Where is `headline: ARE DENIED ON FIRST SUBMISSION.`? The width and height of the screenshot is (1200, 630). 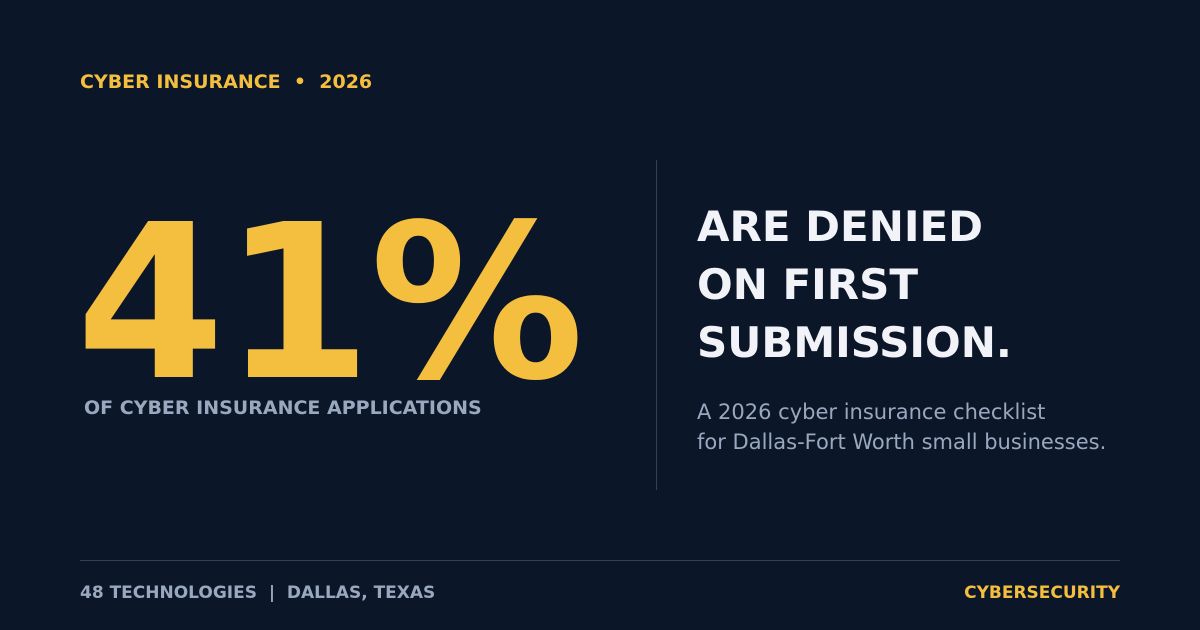
headline: ARE DENIED ON FIRST SUBMISSION. is located at coordinates (937, 285).